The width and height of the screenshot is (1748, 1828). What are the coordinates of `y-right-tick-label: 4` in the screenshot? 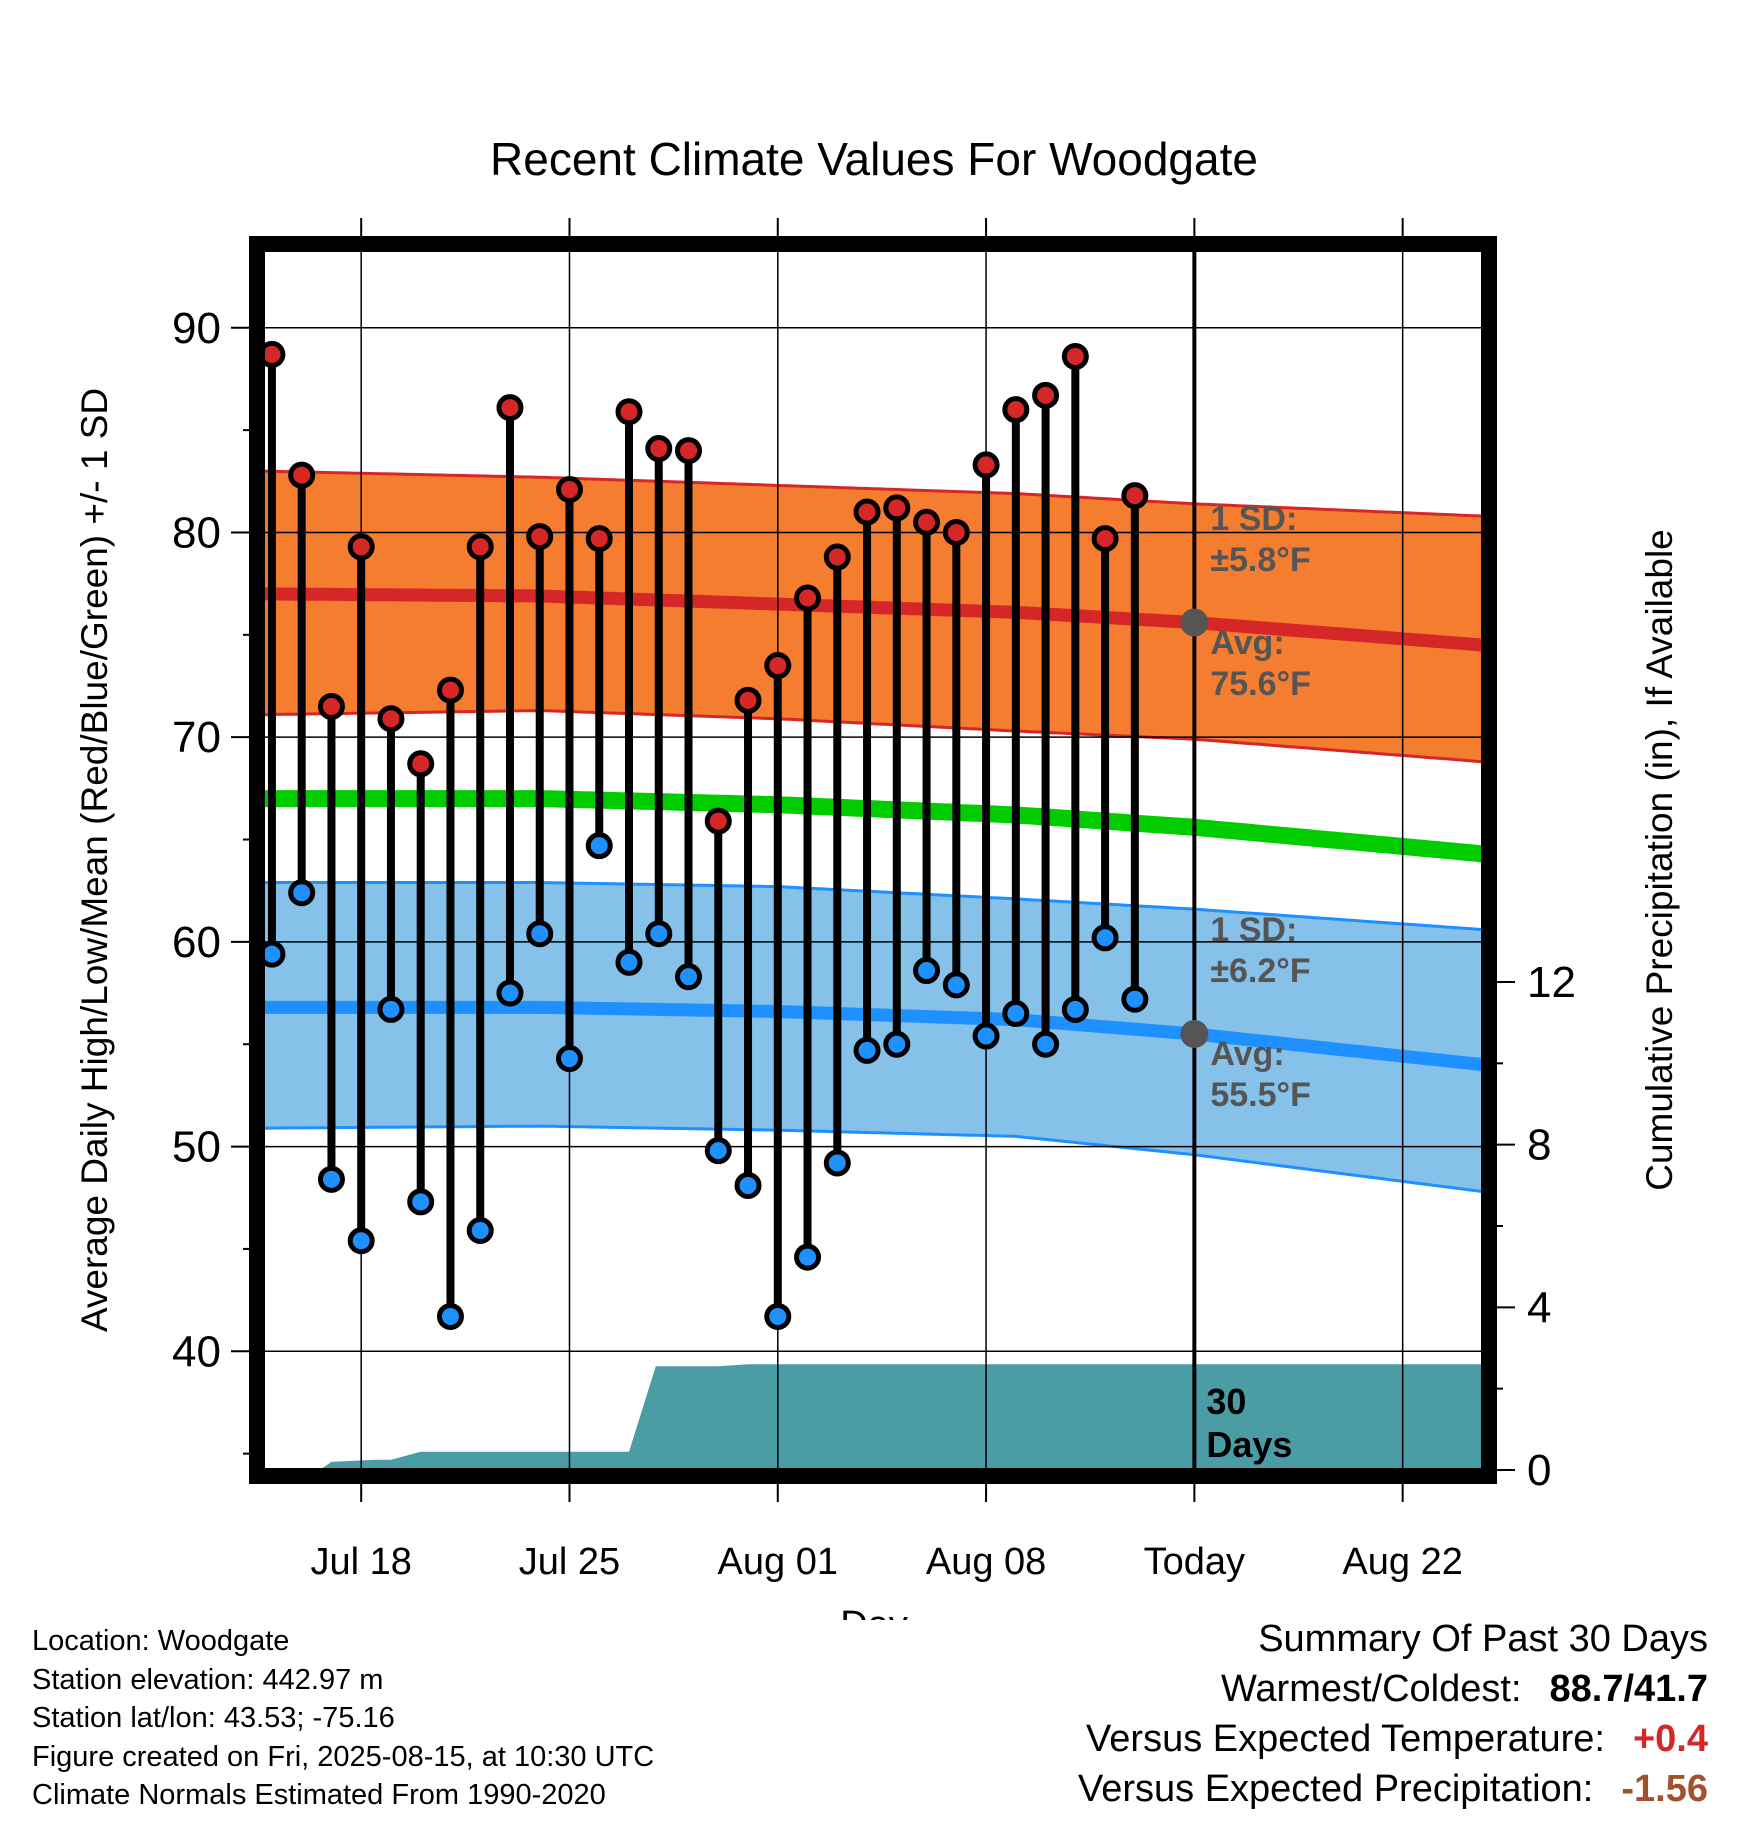 It's located at (1539, 1307).